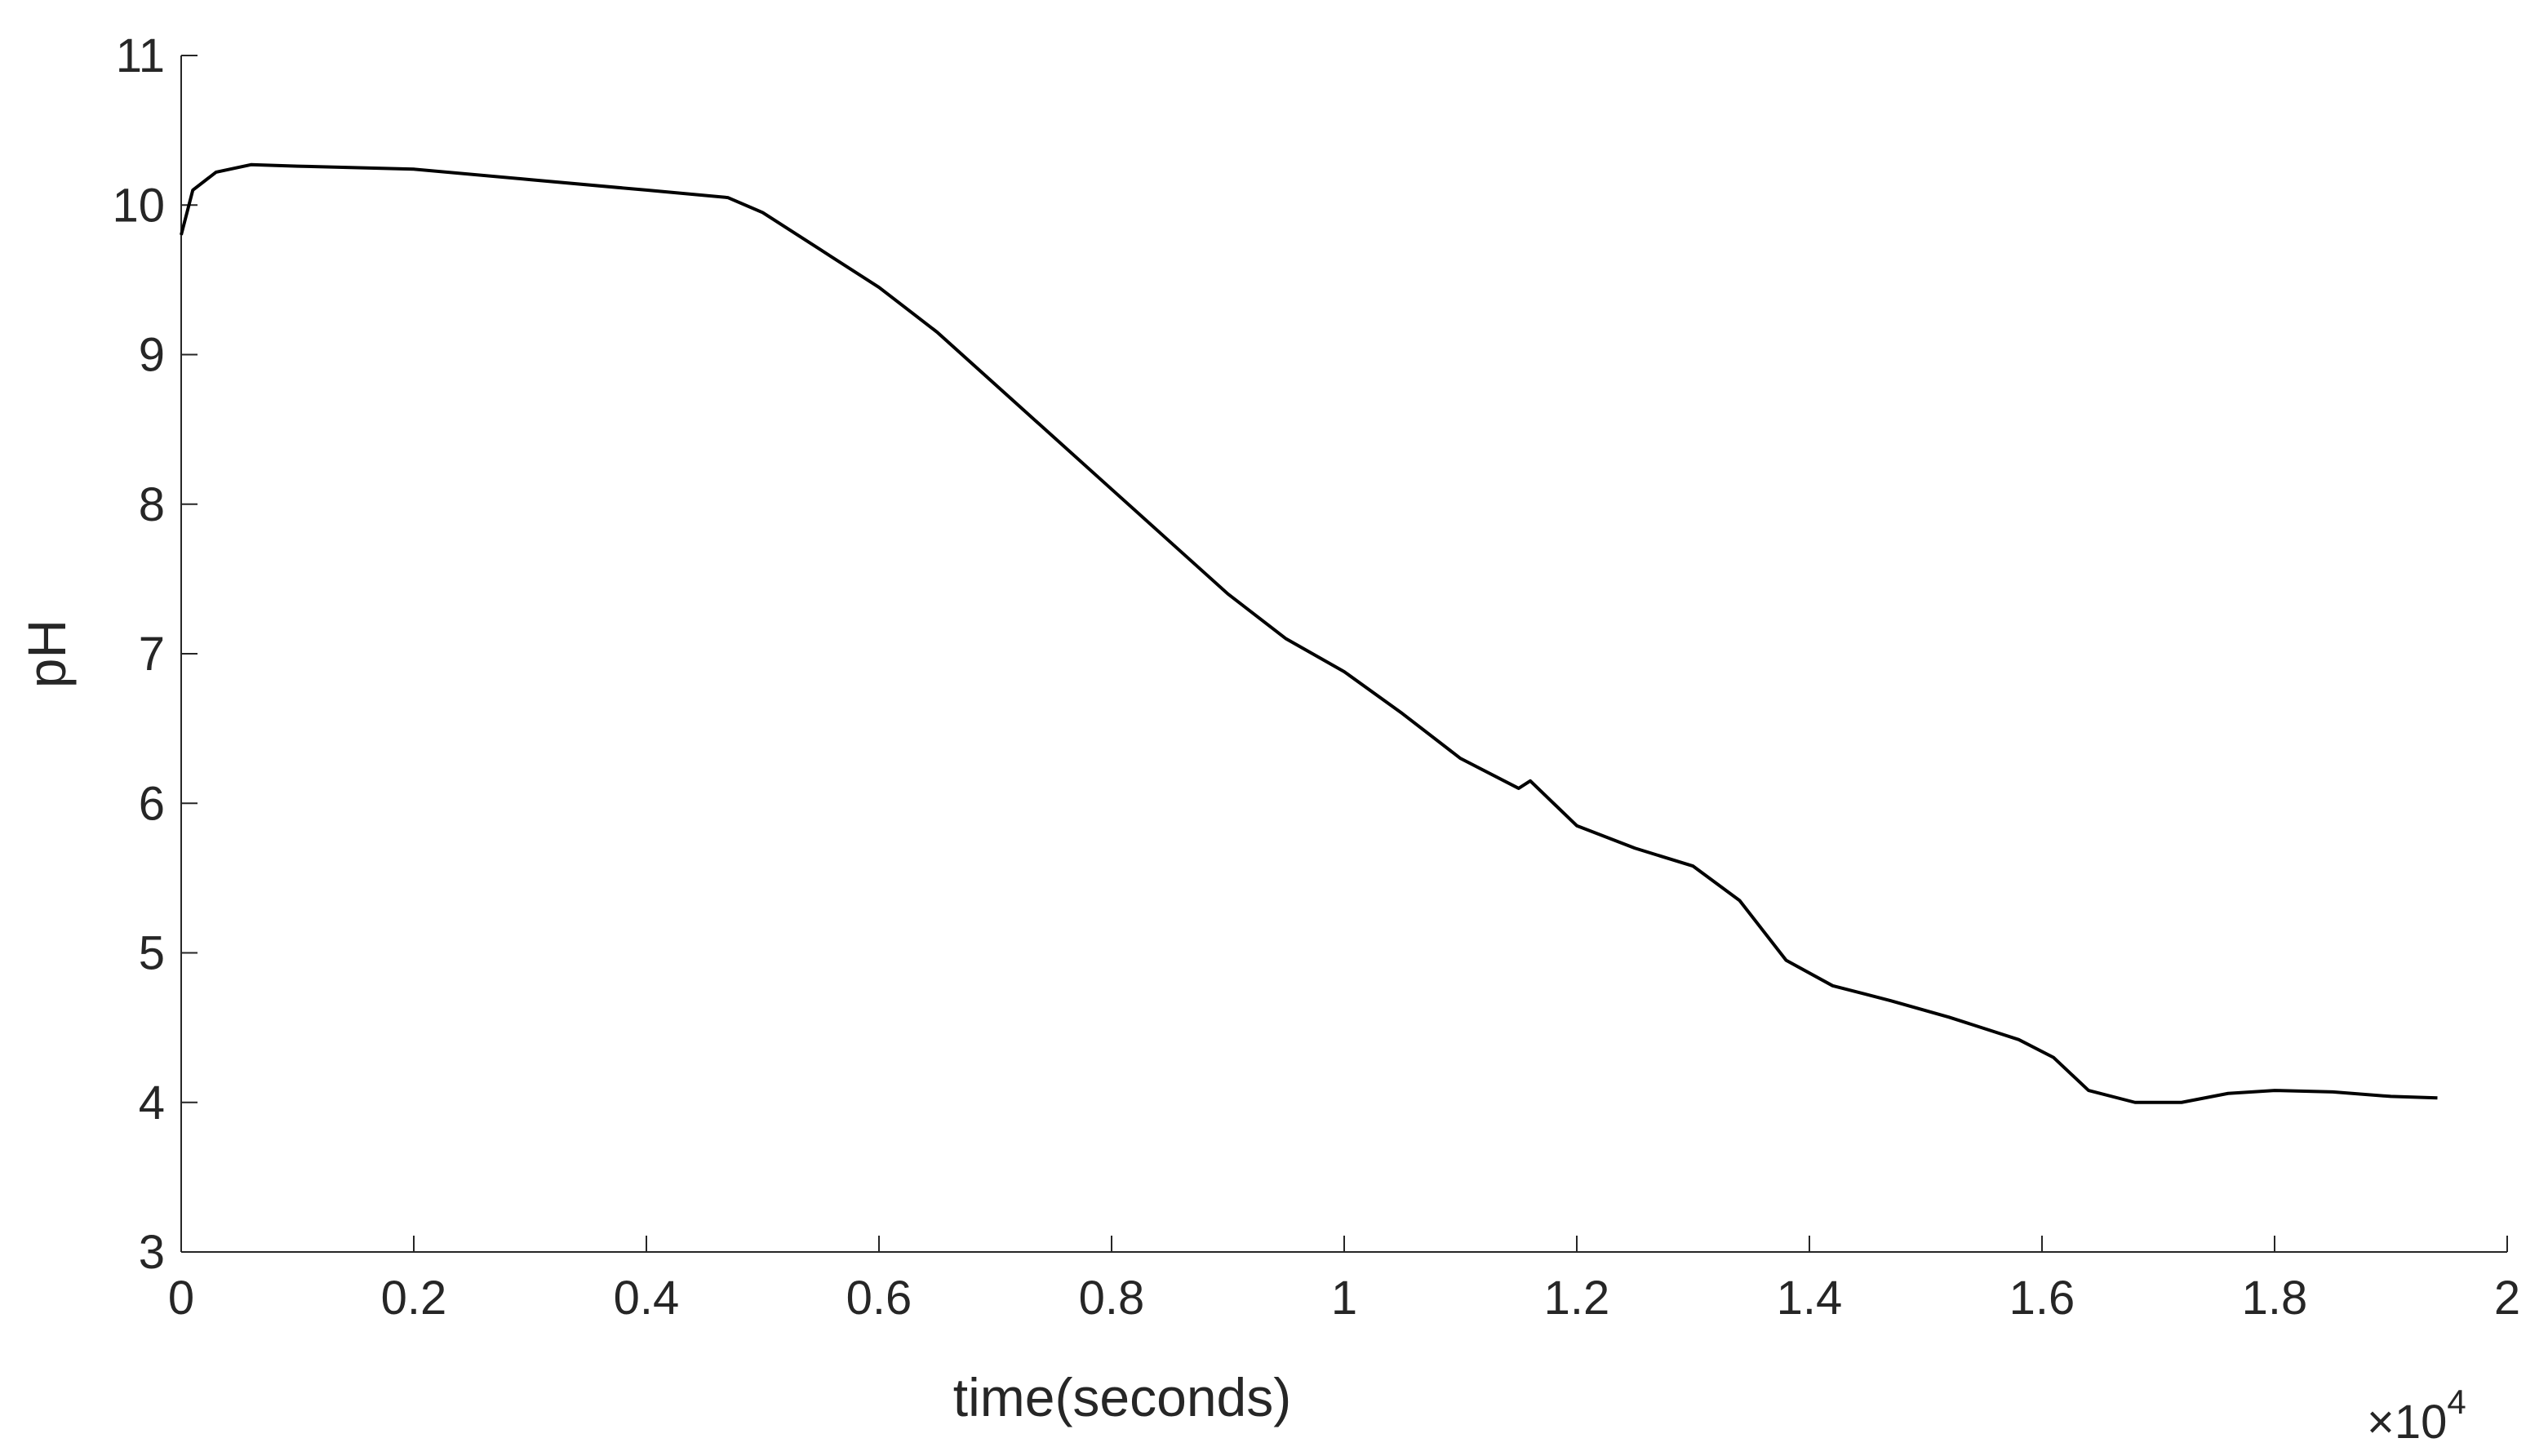 Image resolution: width=2548 pixels, height=1456 pixels. I want to click on x-axis-label: time(seconds), so click(1122, 1397).